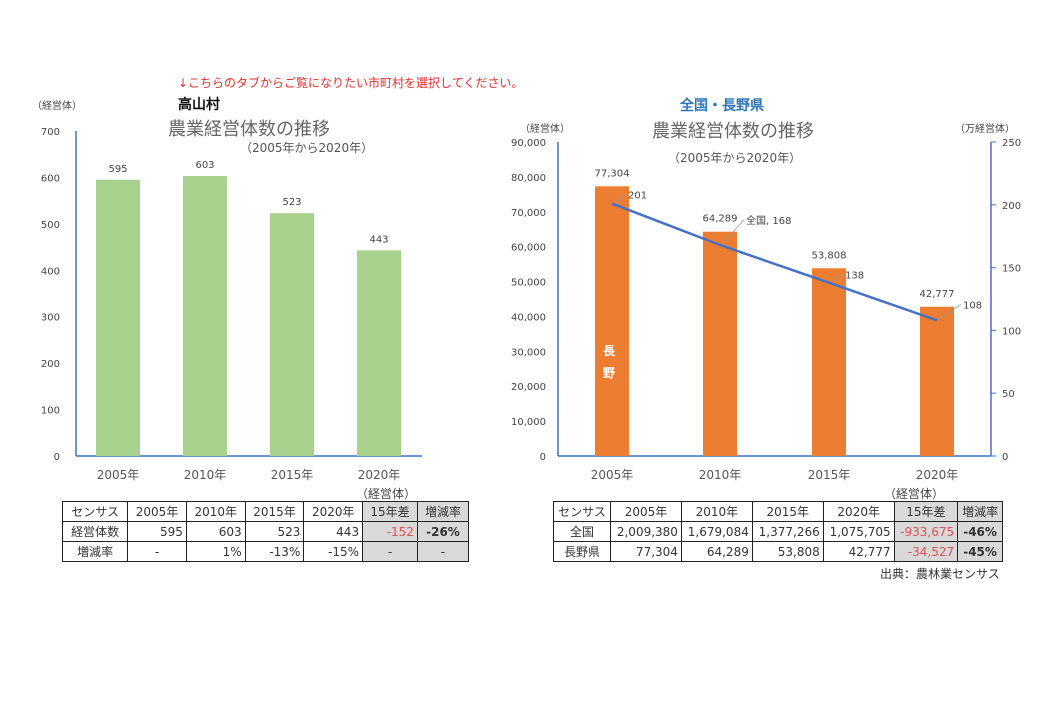 This screenshot has width=1056, height=704. What do you see at coordinates (637, 196) in the screenshot?
I see `line-data-label: 201` at bounding box center [637, 196].